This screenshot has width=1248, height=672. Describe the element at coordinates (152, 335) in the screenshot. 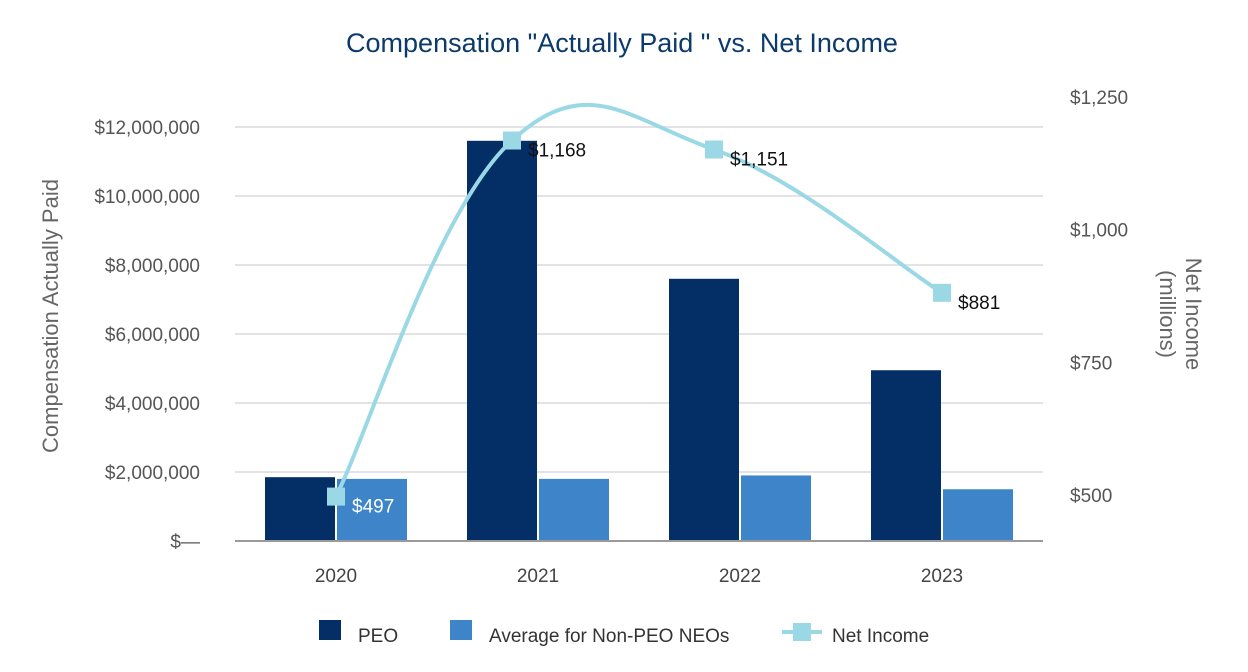

I see `y-tick-label: $6,000,000` at that location.